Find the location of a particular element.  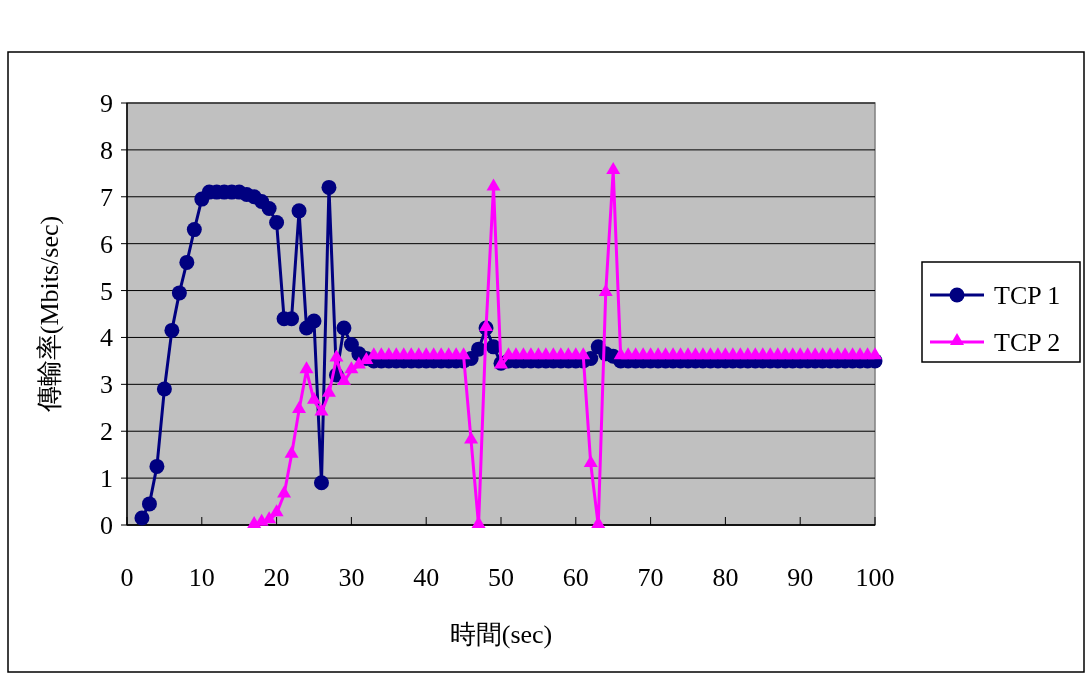

x-tick-label: 0 is located at coordinates (127, 577).